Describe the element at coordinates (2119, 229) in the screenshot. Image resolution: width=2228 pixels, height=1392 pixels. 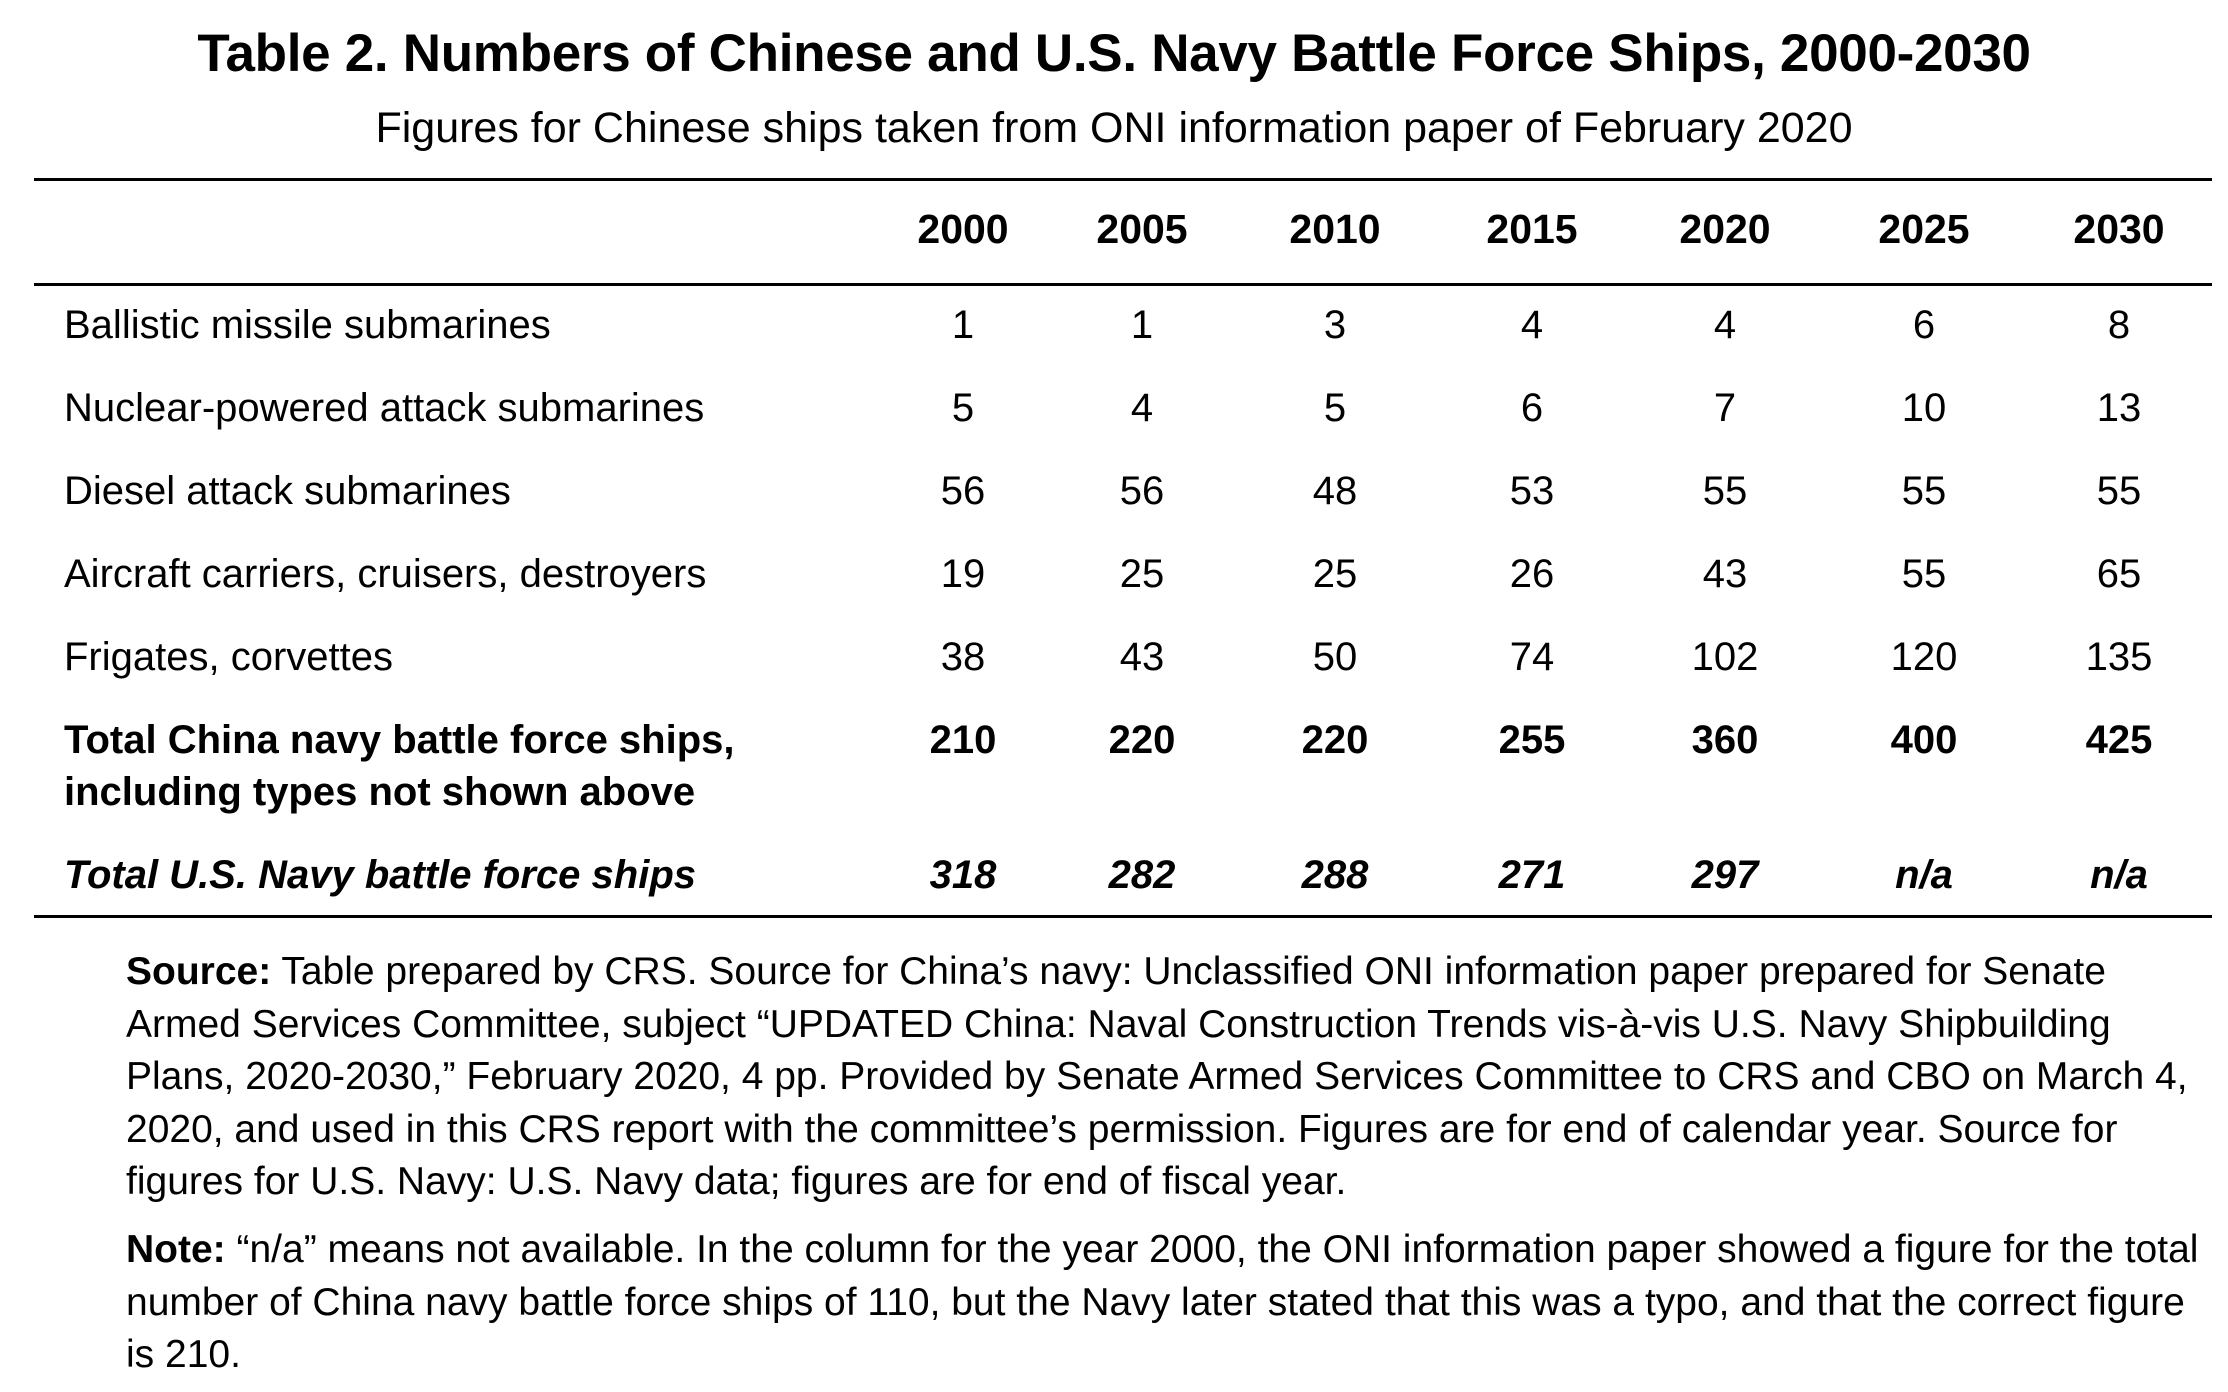
I see `column-header-year: 2030` at that location.